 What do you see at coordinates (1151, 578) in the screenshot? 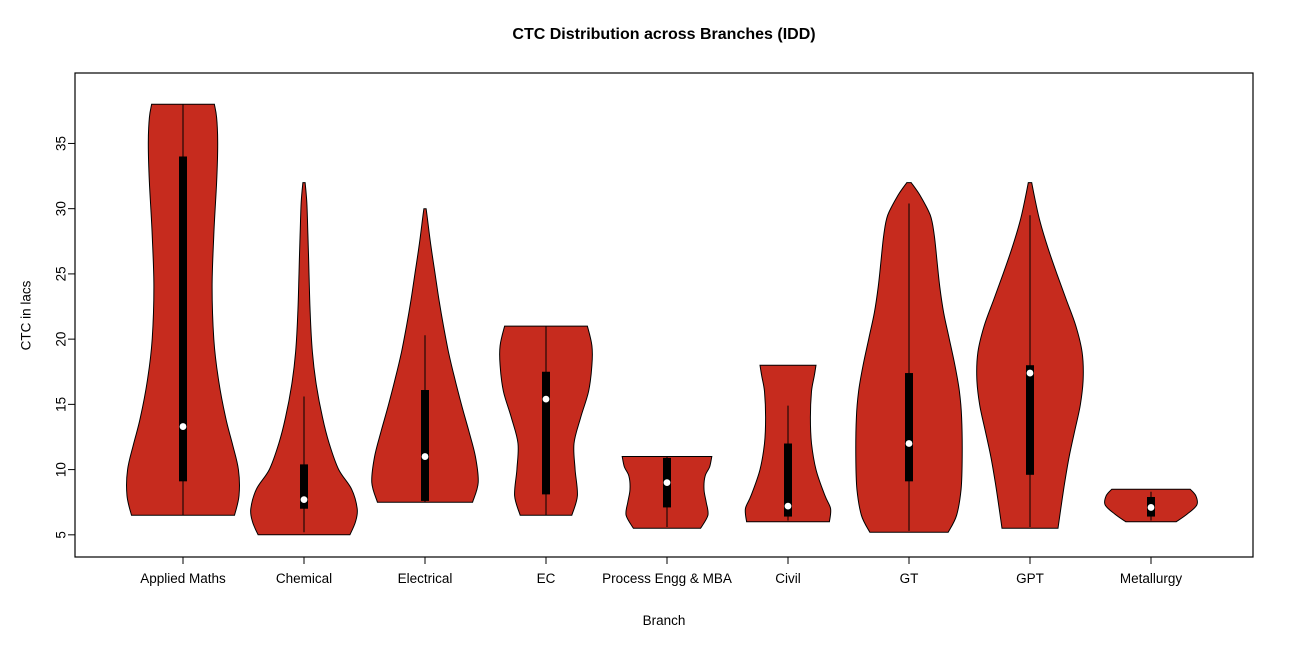
I see `x-tick-label: Metallurgy` at bounding box center [1151, 578].